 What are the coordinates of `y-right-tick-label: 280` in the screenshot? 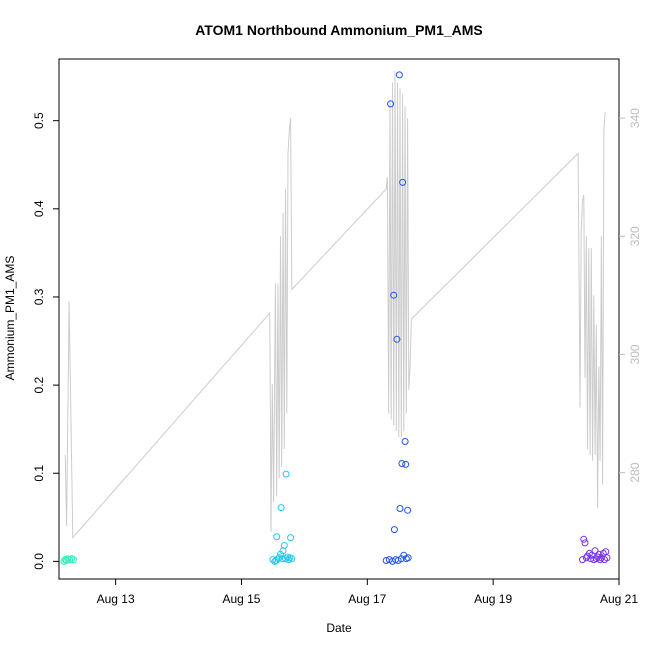 It's located at (635, 472).